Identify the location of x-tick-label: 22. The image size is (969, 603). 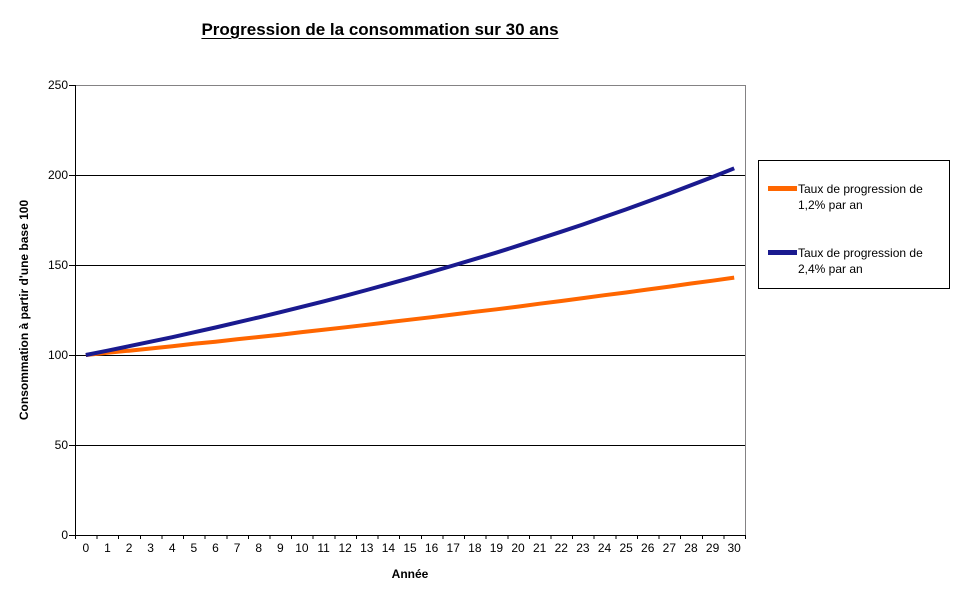
(561, 548).